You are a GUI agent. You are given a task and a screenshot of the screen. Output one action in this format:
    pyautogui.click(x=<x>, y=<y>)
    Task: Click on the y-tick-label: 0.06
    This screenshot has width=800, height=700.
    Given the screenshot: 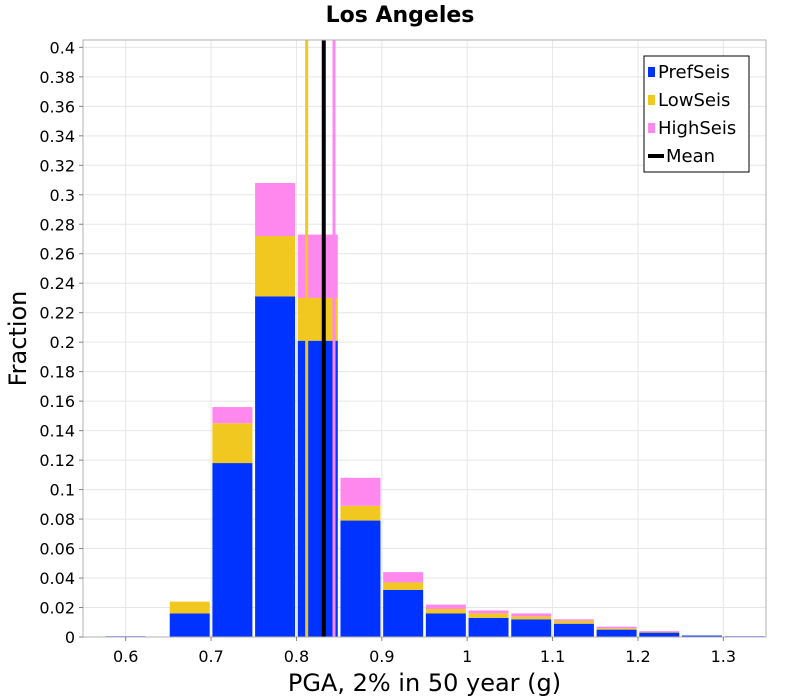 What is the action you would take?
    pyautogui.click(x=57, y=549)
    